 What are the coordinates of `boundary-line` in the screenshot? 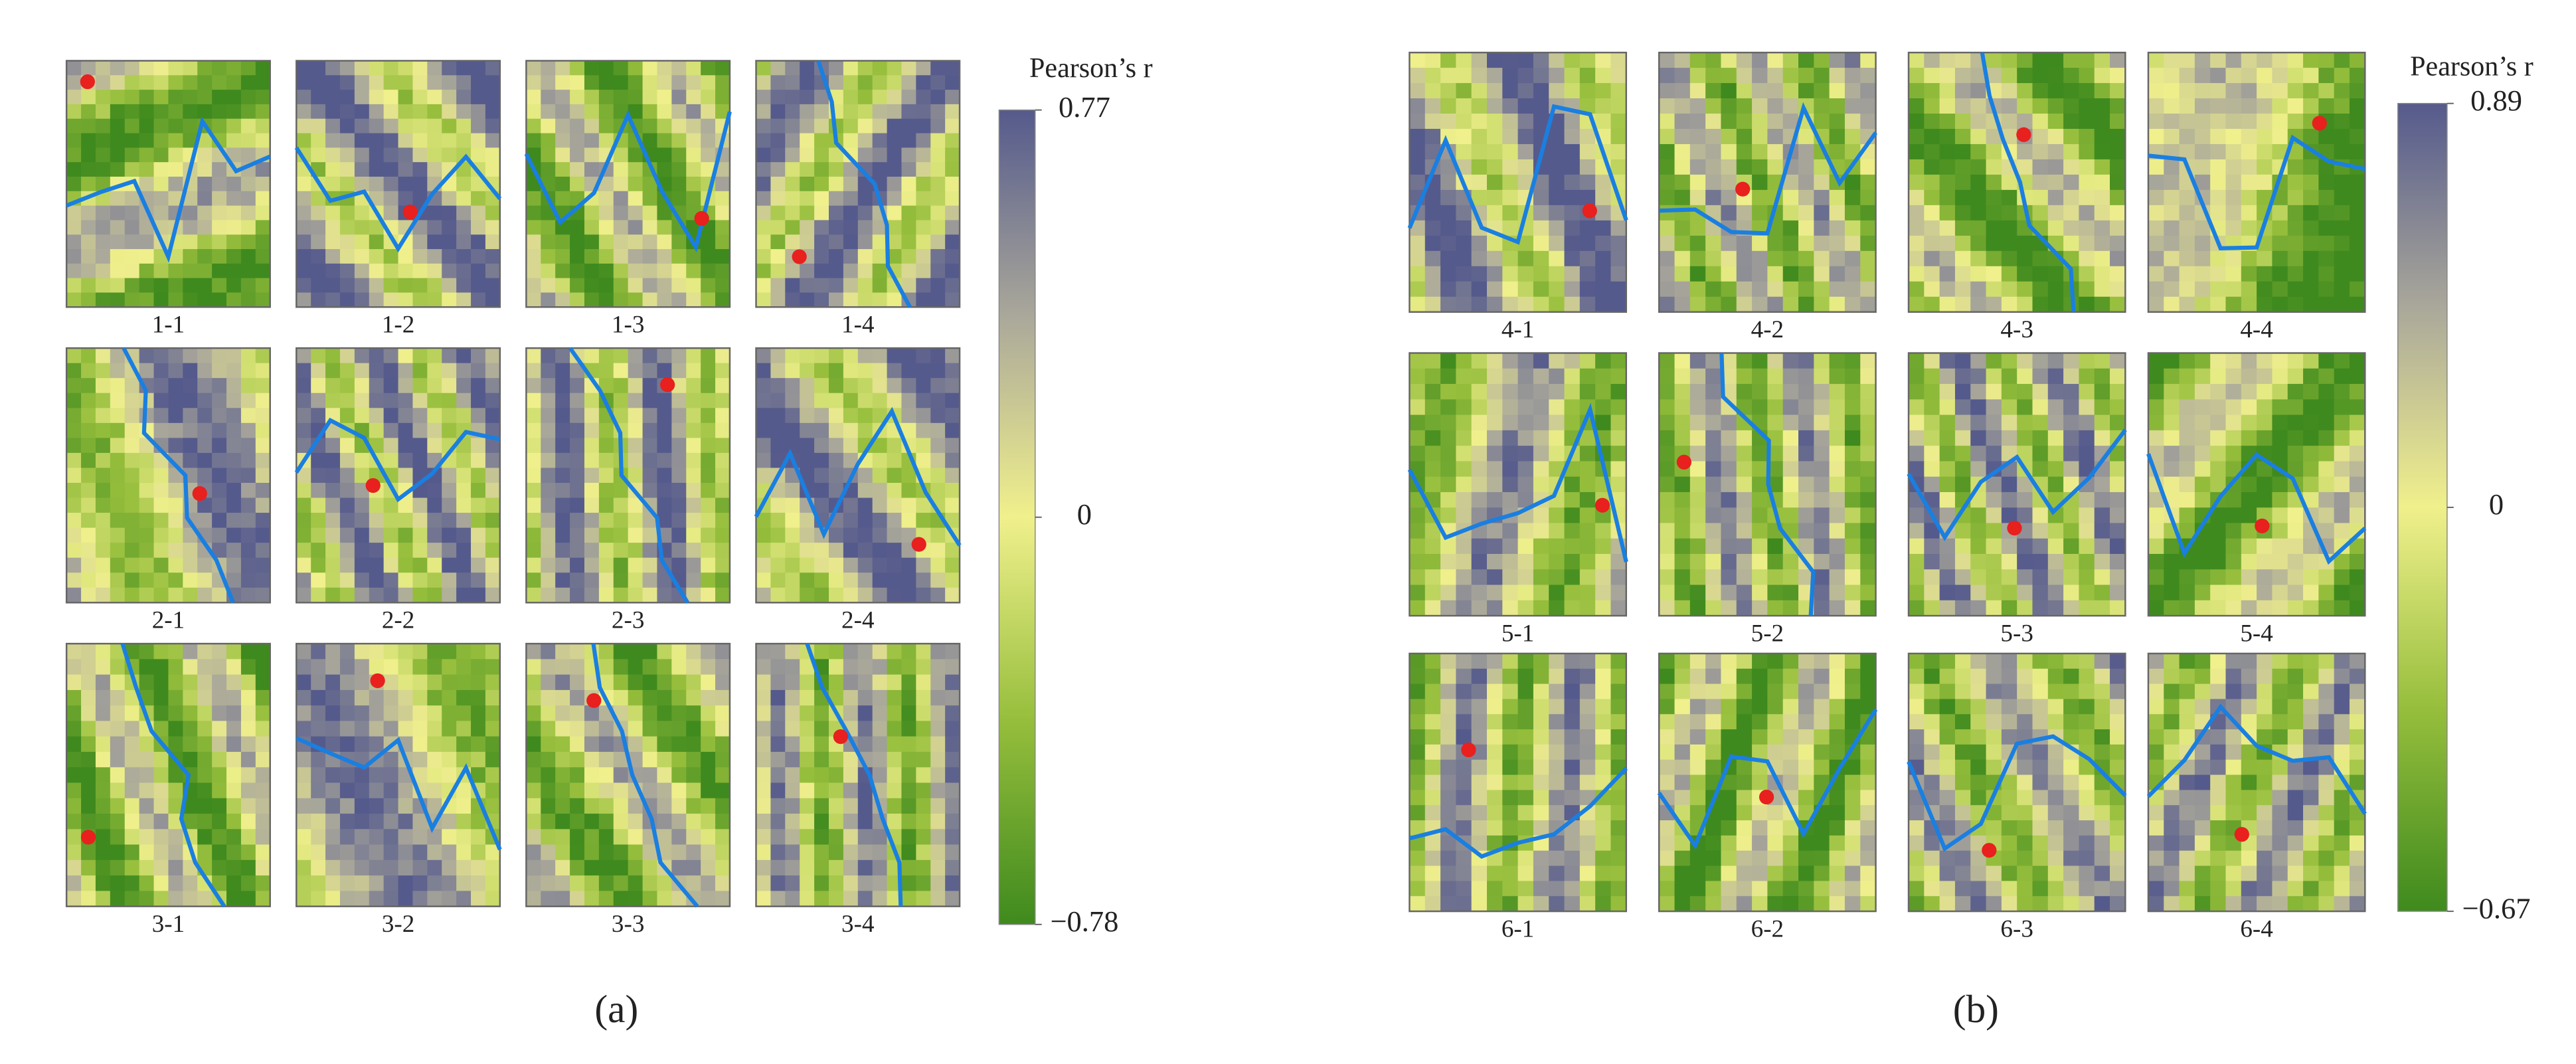 It's located at (1517, 482).